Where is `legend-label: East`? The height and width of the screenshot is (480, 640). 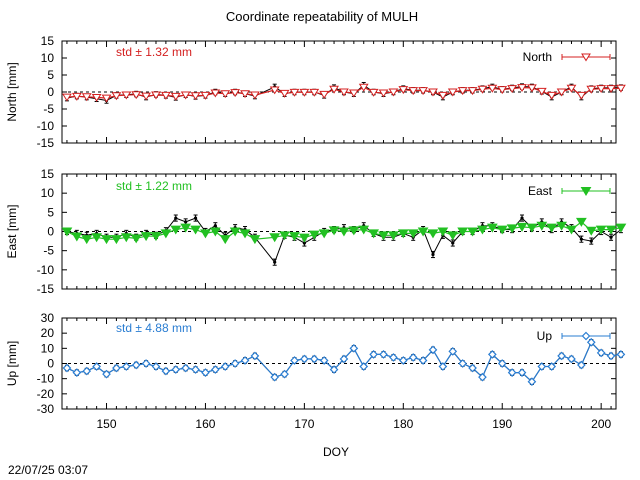 legend-label: East is located at coordinates (540, 191).